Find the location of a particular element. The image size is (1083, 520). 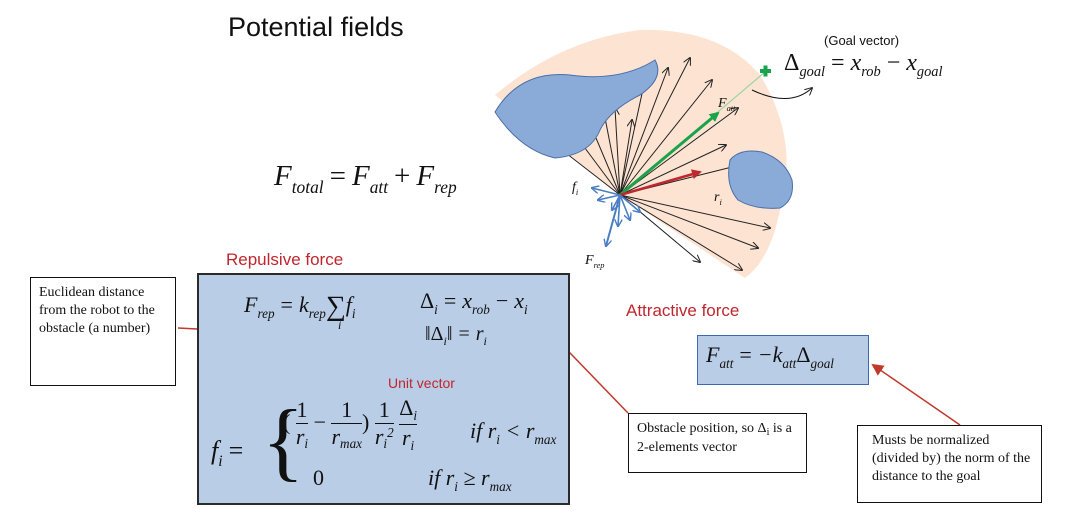

goal-marker is located at coordinates (765, 71).